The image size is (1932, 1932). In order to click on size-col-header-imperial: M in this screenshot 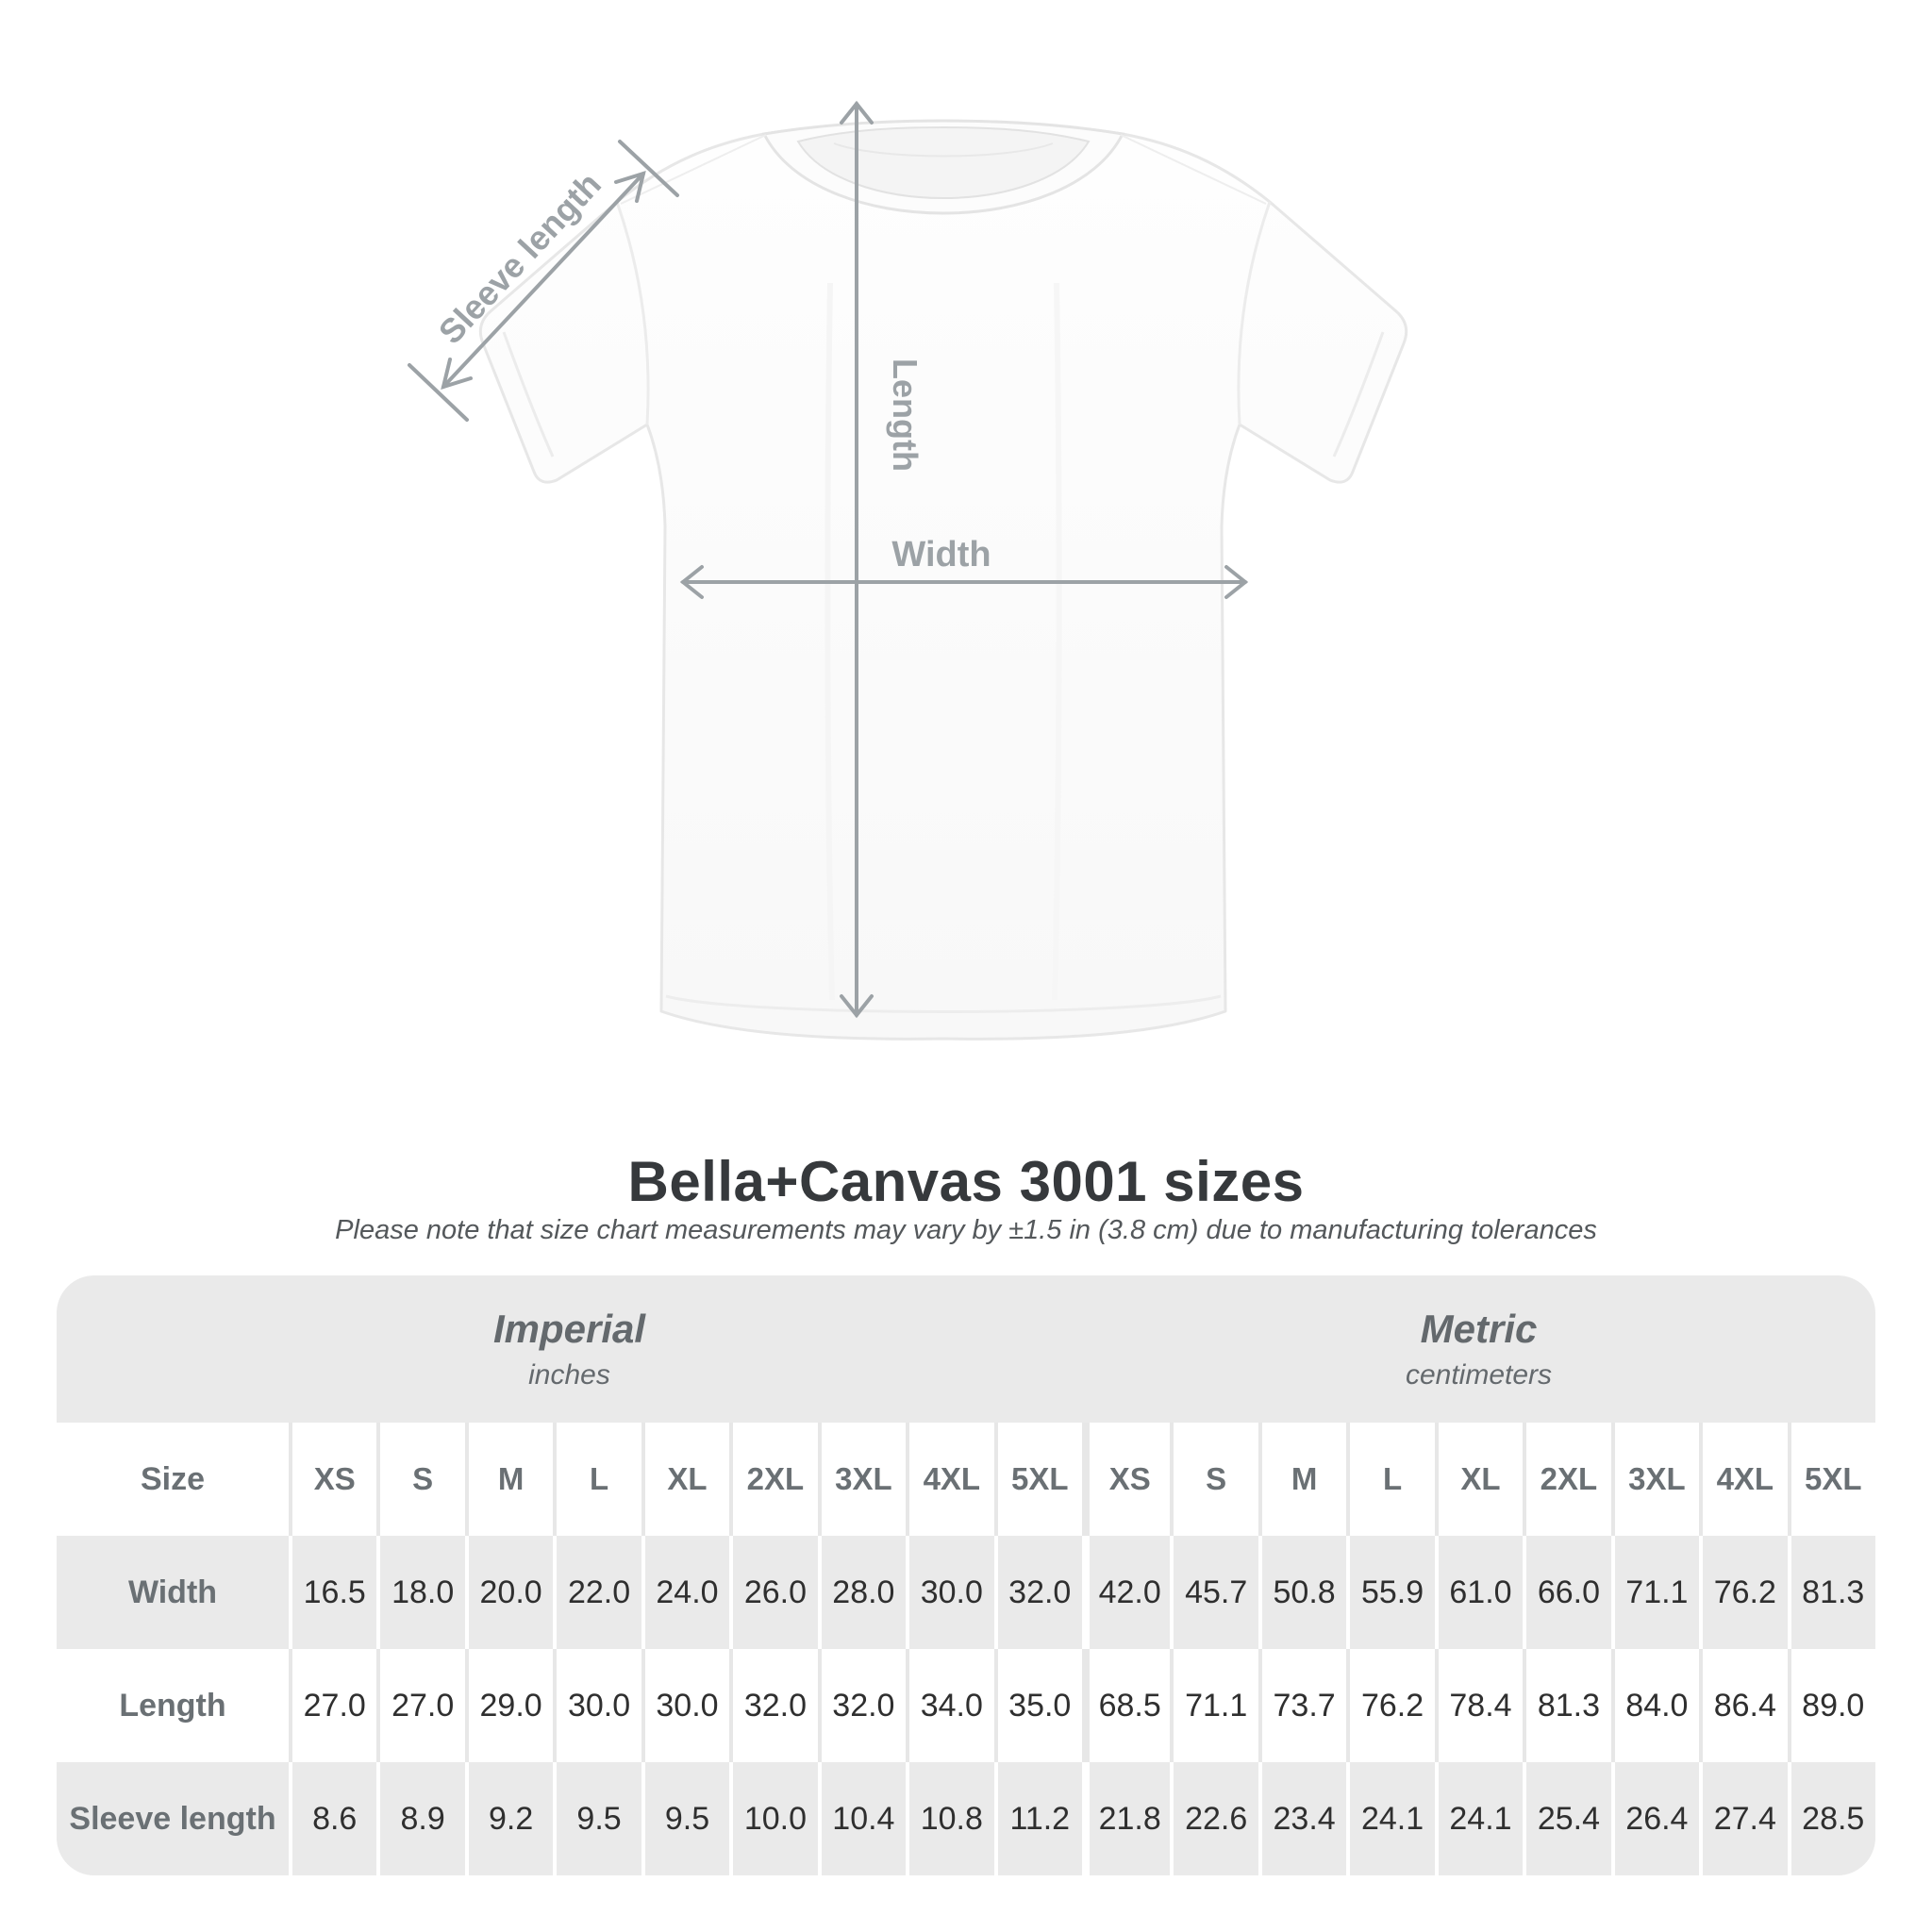, I will do `click(508, 1479)`.